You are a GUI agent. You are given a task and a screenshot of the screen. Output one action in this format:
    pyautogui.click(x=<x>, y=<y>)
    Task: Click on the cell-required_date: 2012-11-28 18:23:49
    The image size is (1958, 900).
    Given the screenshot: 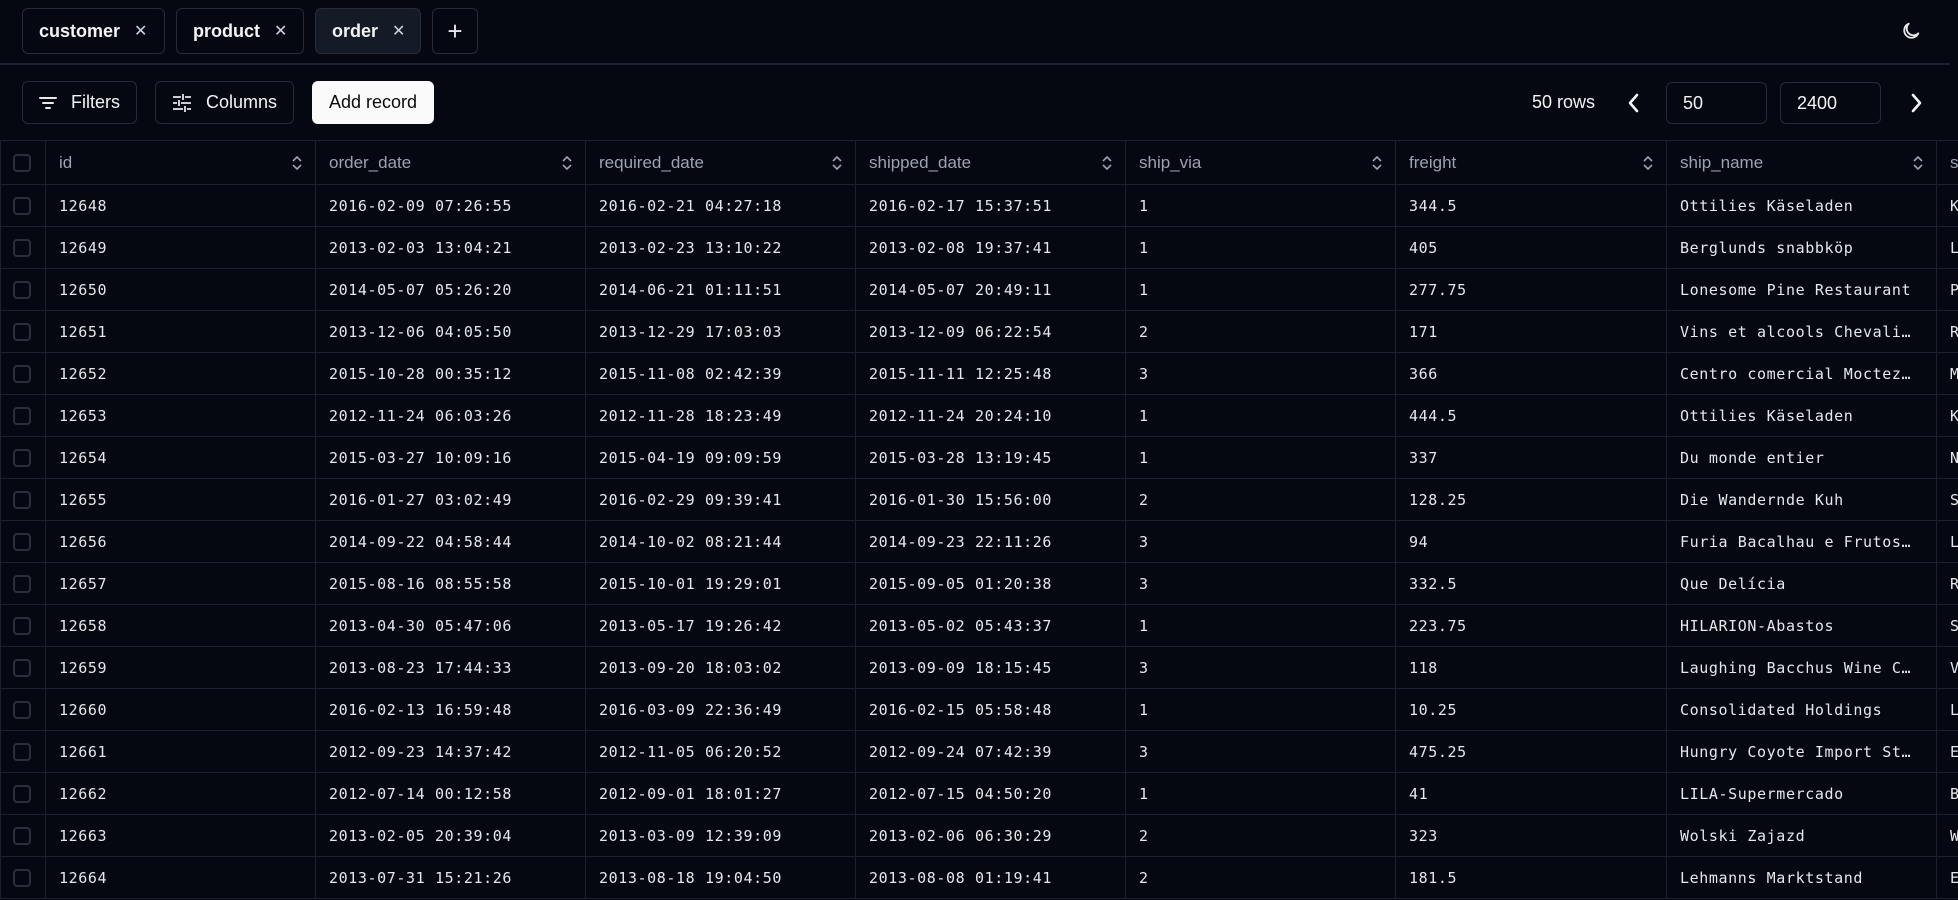 What is the action you would take?
    pyautogui.click(x=720, y=415)
    